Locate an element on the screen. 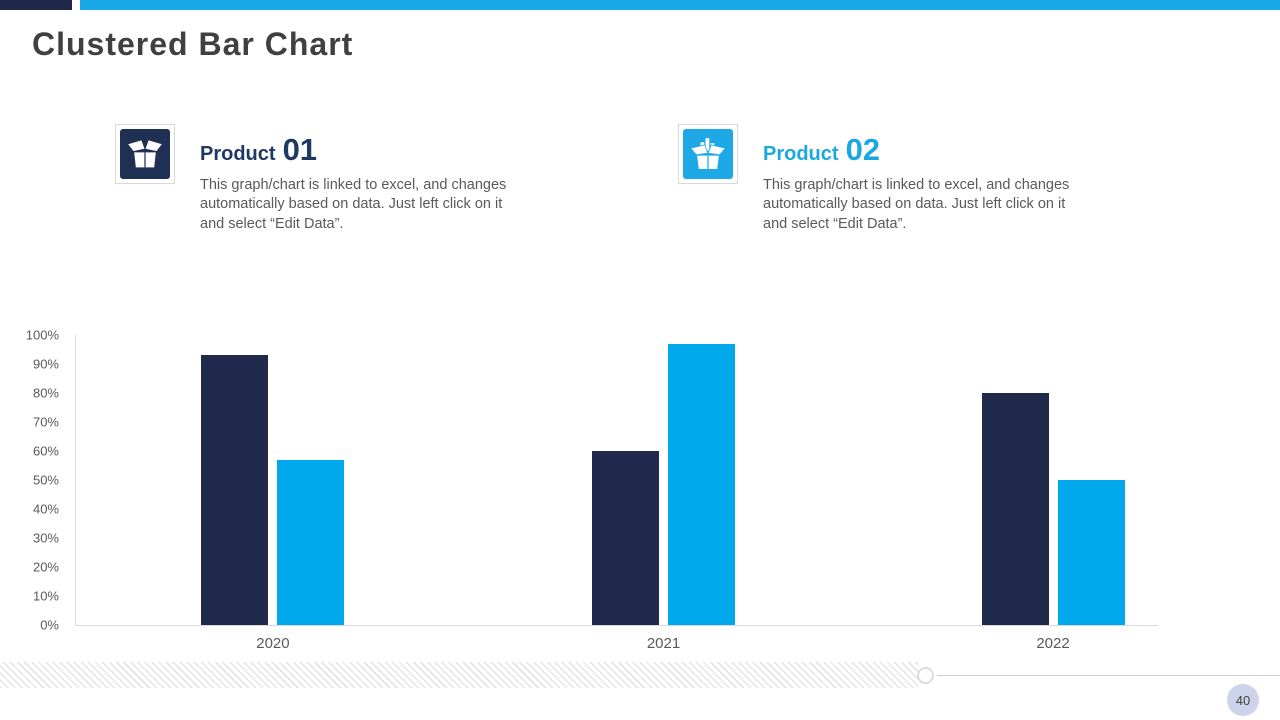 The width and height of the screenshot is (1280, 720). x-axis-category-label: 2021 is located at coordinates (663, 643).